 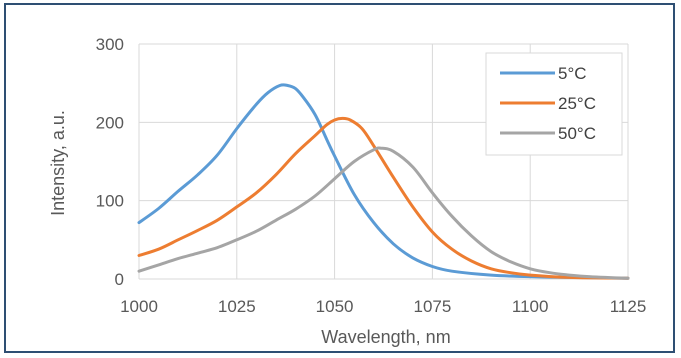 What do you see at coordinates (577, 103) in the screenshot?
I see `legend-label-1: 25°C` at bounding box center [577, 103].